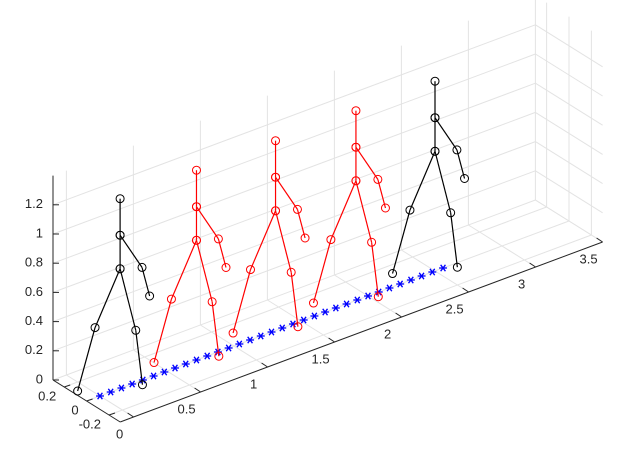 The height and width of the screenshot is (450, 618). I want to click on x-tick-label: 3.5, so click(589, 258).